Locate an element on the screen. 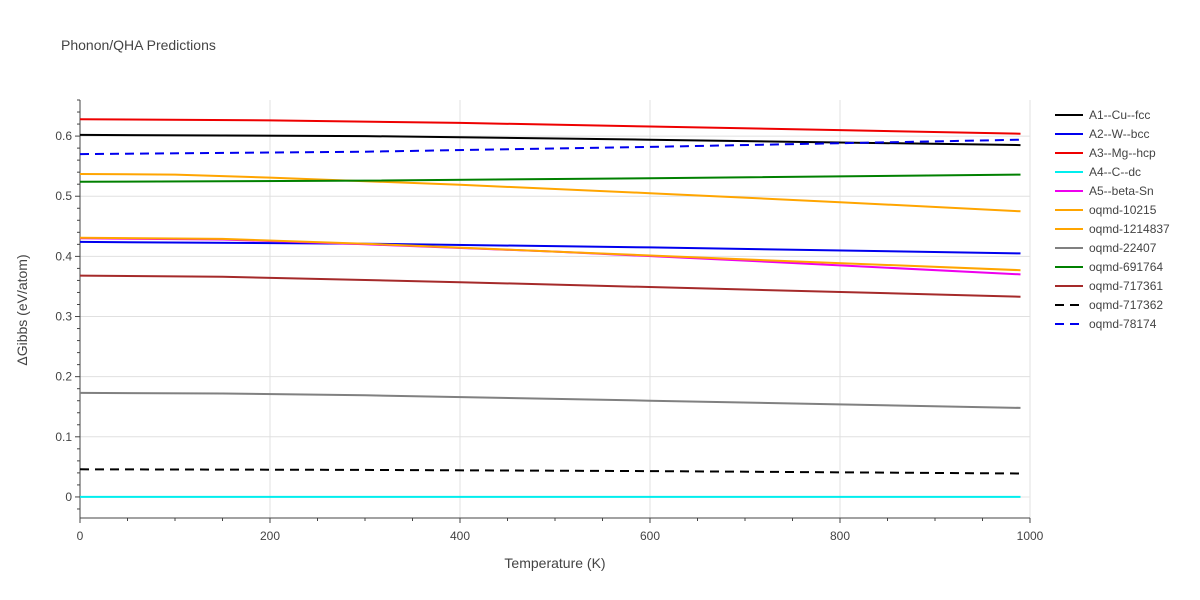  y-tick-label: 0.3 is located at coordinates (63, 317).